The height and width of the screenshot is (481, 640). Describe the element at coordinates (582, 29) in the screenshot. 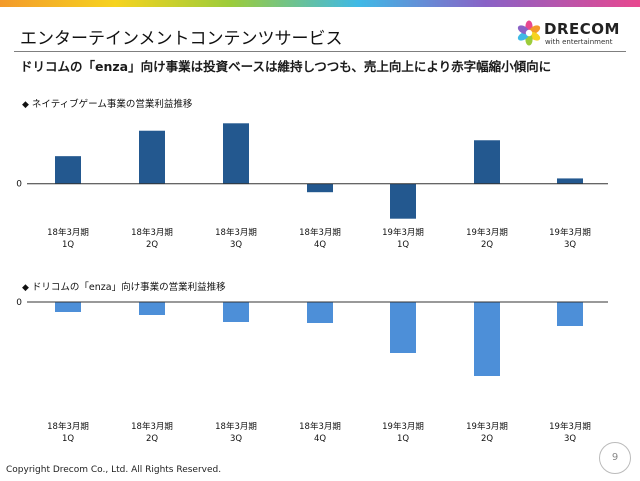

I see `logo-wordmark: DRECOM` at that location.